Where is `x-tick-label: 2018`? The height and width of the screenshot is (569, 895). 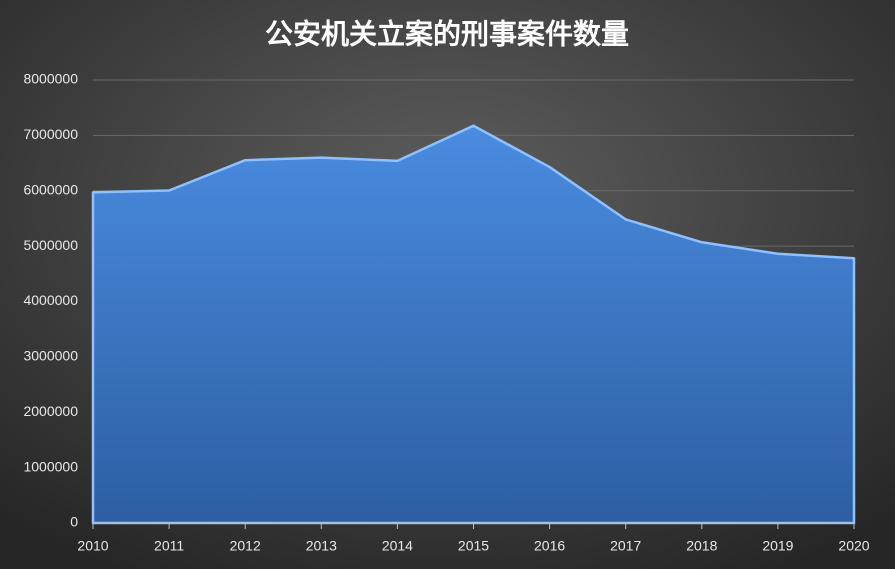
x-tick-label: 2018 is located at coordinates (701, 546).